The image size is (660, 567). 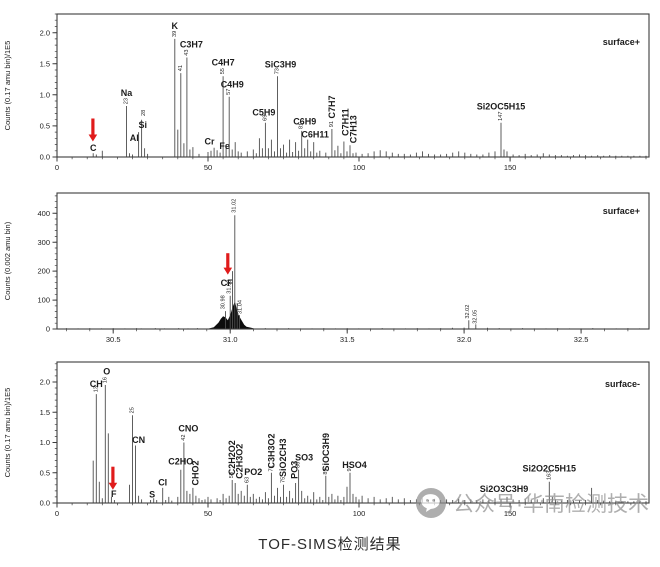 What do you see at coordinates (43, 271) in the screenshot?
I see `y-tick-label: 200` at bounding box center [43, 271].